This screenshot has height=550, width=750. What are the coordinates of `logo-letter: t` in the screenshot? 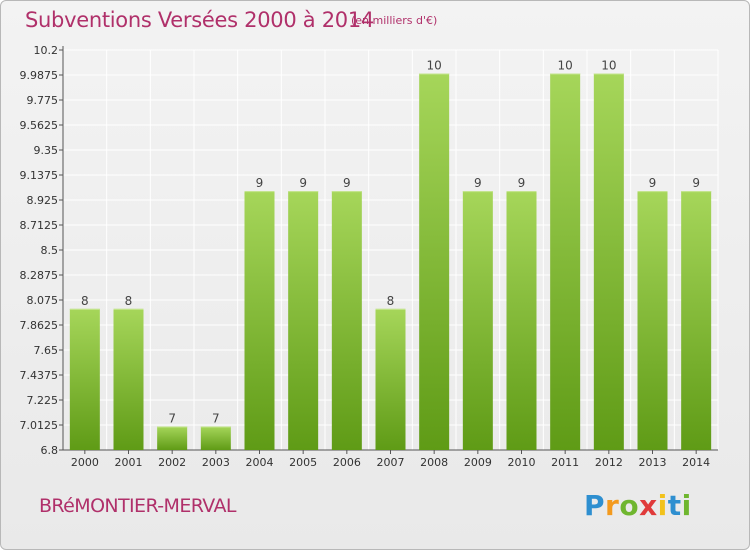 It's located at (674, 505).